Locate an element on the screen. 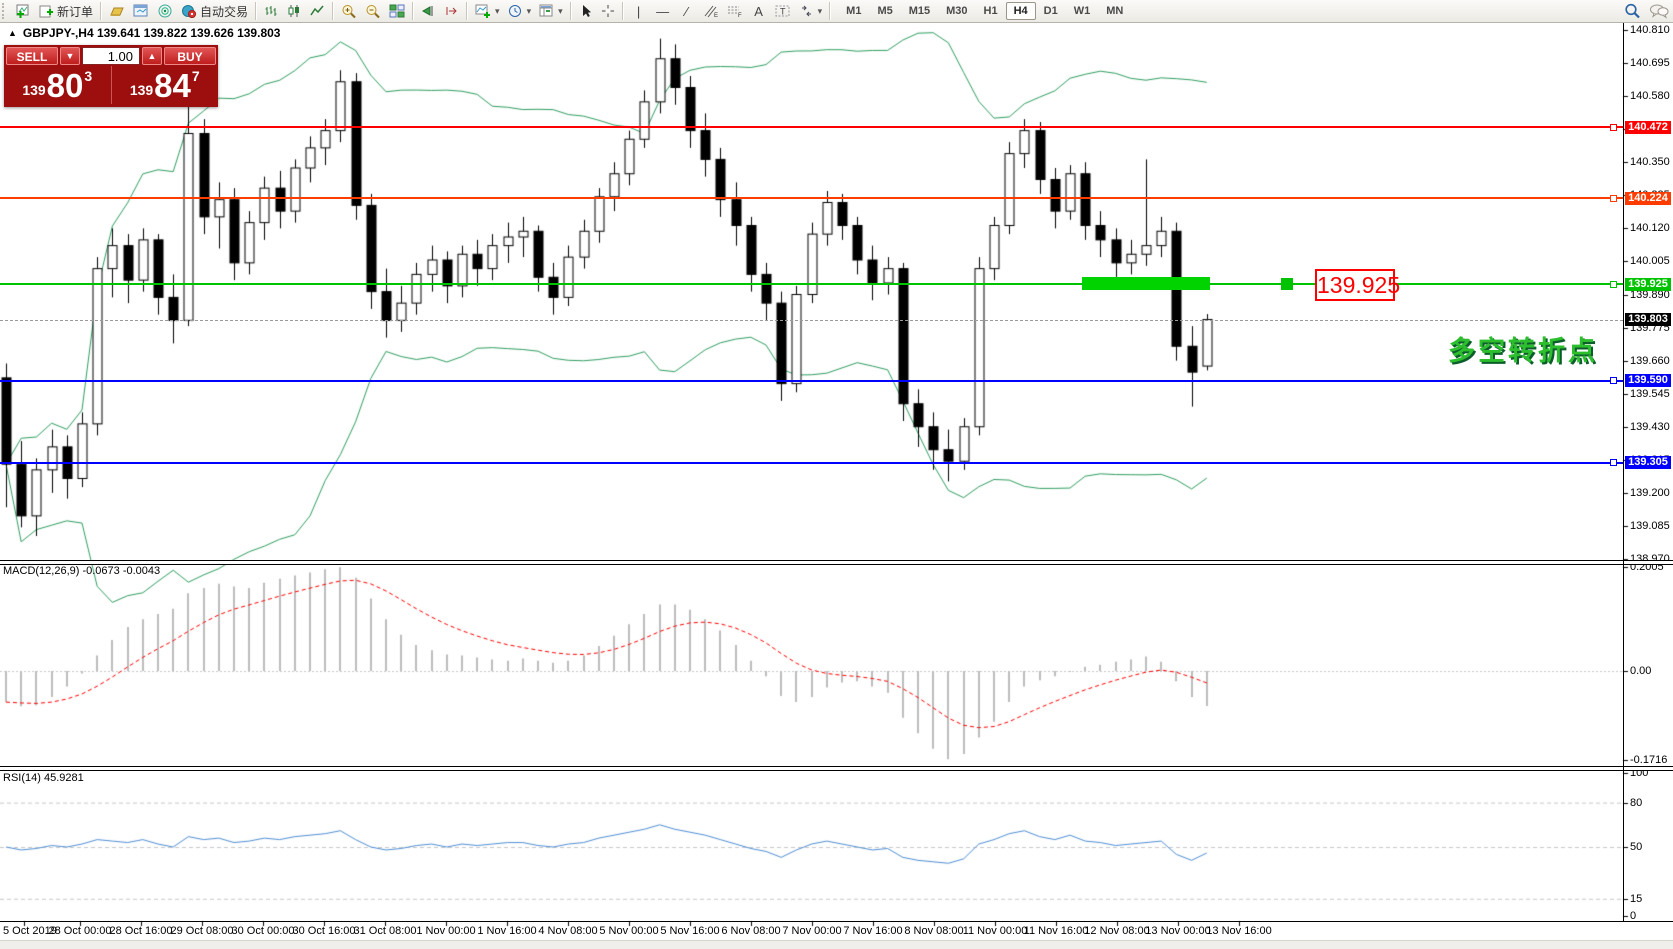  tile-windows-button is located at coordinates (397, 11).